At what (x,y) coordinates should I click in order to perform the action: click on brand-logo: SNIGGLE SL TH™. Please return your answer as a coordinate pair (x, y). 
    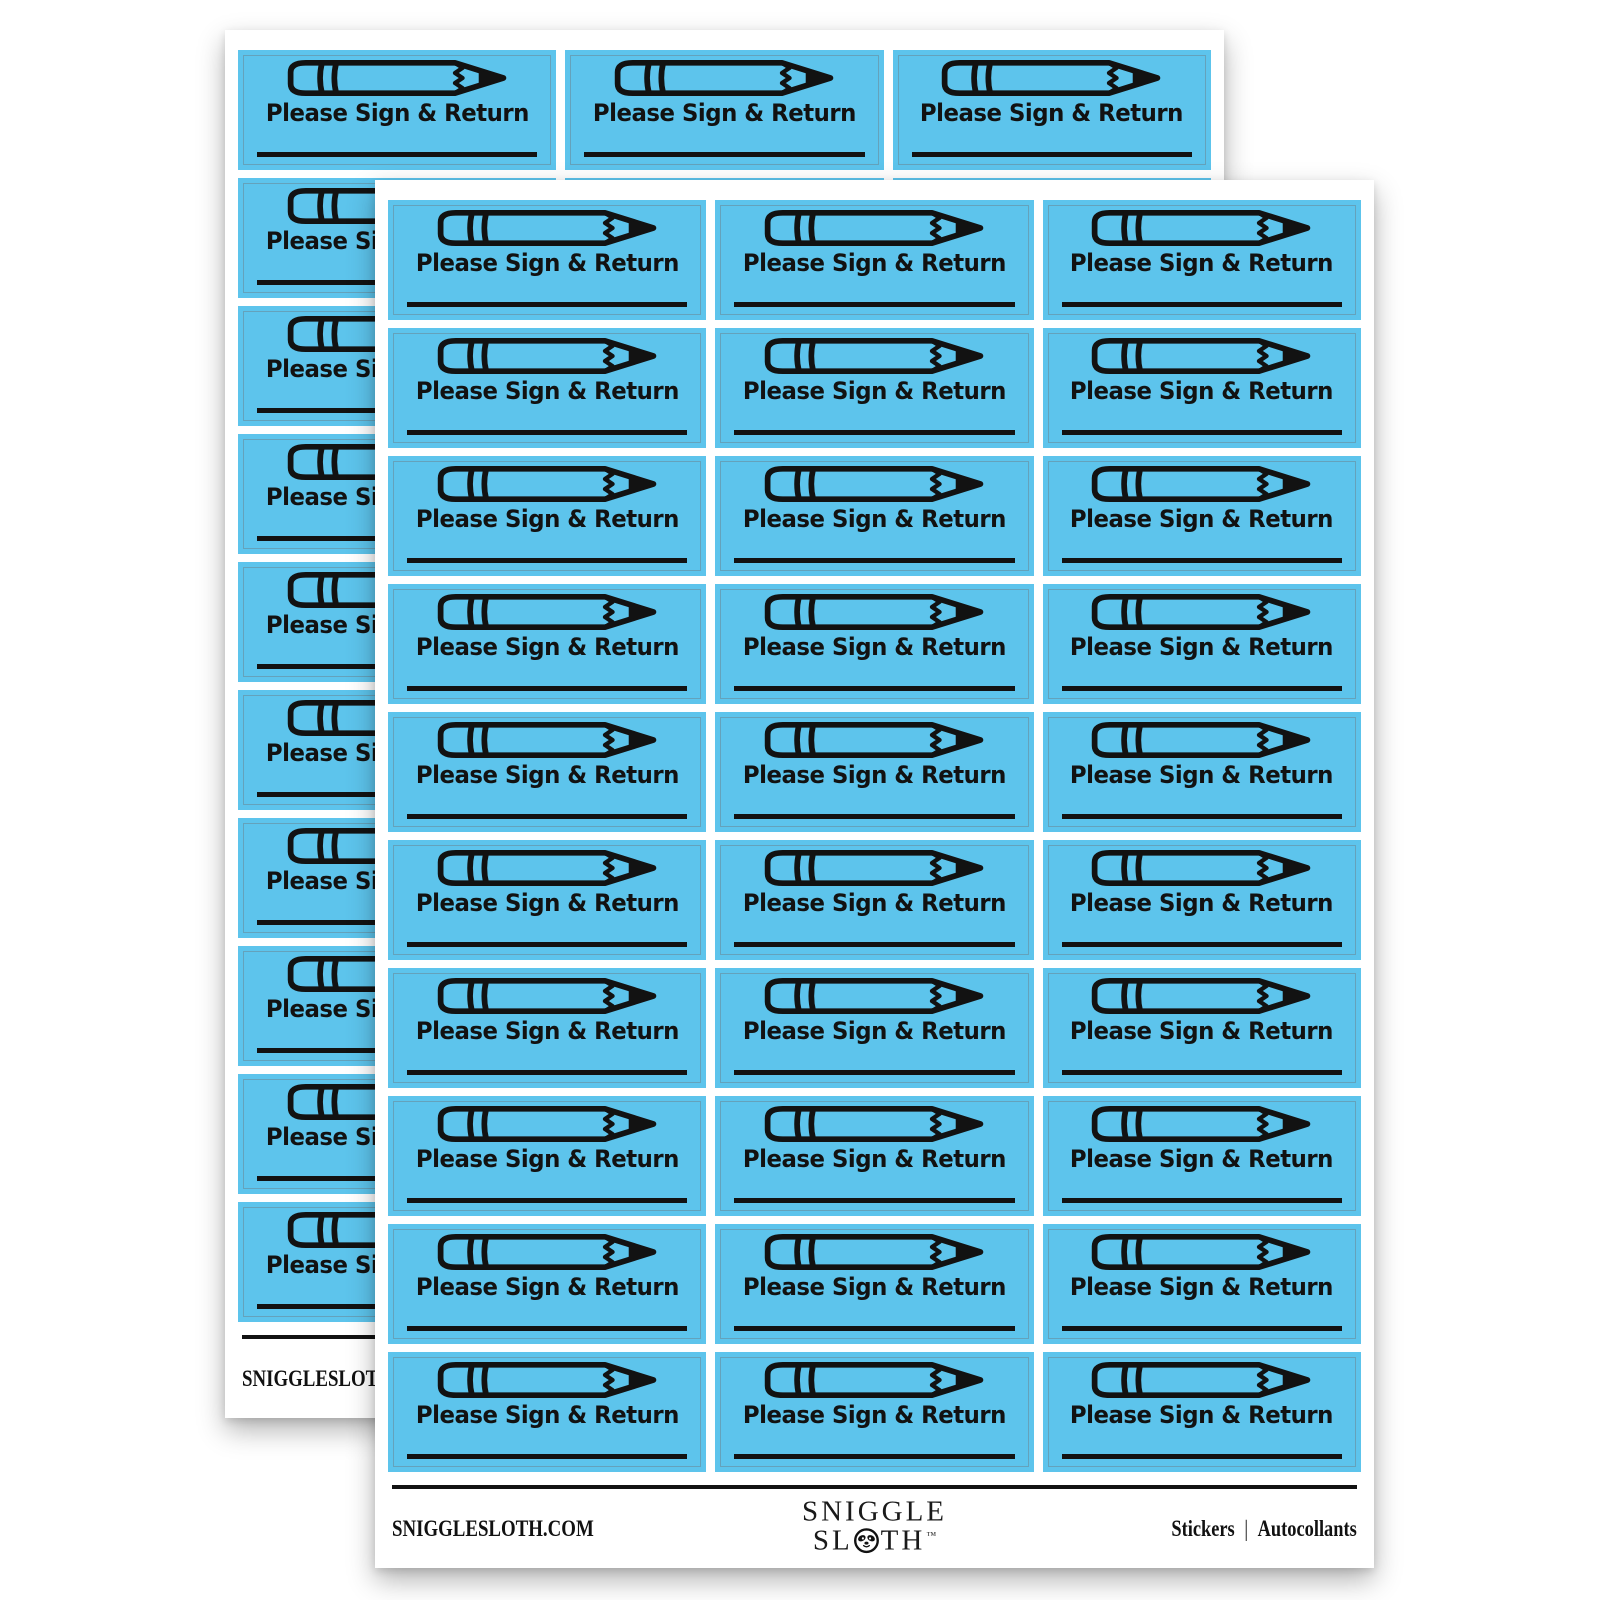
    Looking at the image, I should click on (874, 1526).